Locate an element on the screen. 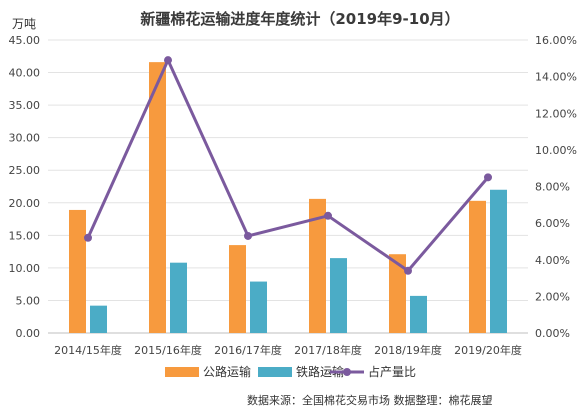  right-axis-tick-label: 10.00% is located at coordinates (556, 150).